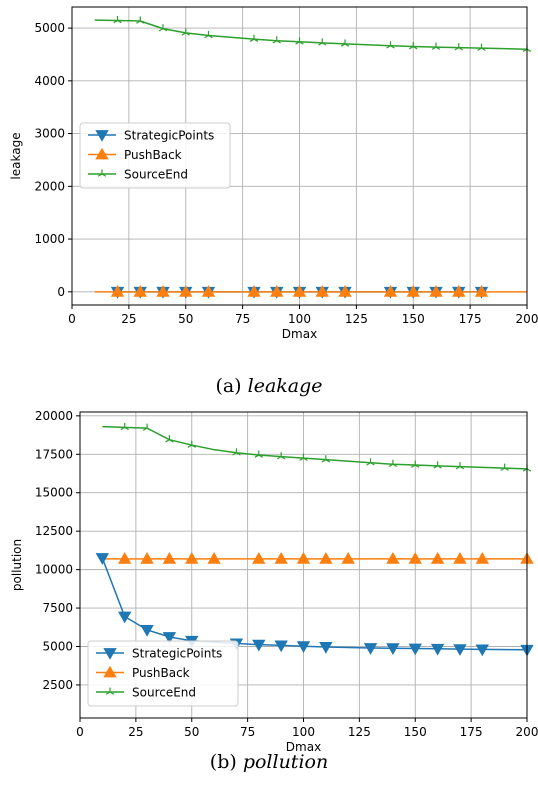 The height and width of the screenshot is (802, 538). What do you see at coordinates (49, 81) in the screenshot?
I see `y-tick-label: 4000` at bounding box center [49, 81].